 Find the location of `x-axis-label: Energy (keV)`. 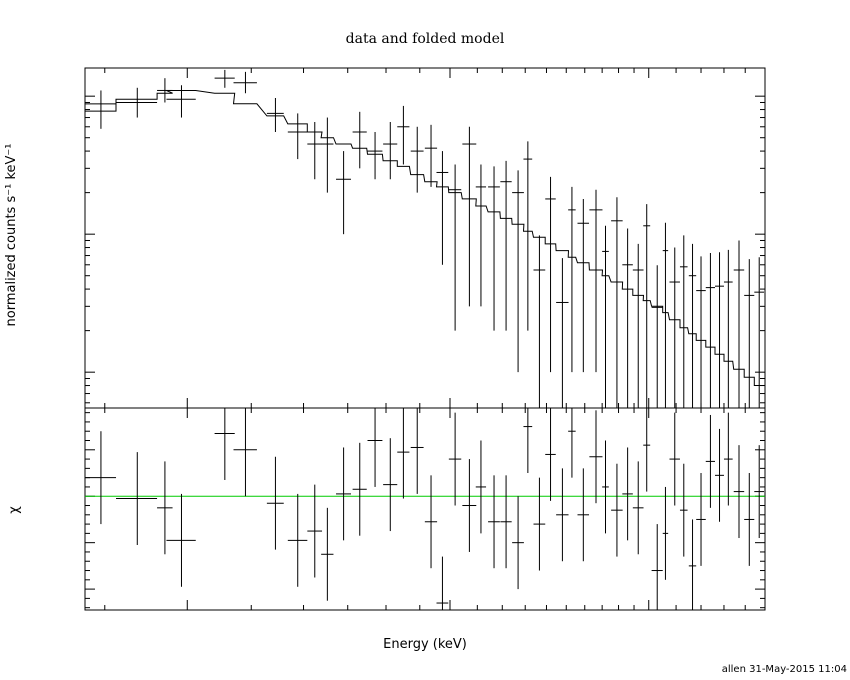

x-axis-label: Energy (keV) is located at coordinates (425, 644).